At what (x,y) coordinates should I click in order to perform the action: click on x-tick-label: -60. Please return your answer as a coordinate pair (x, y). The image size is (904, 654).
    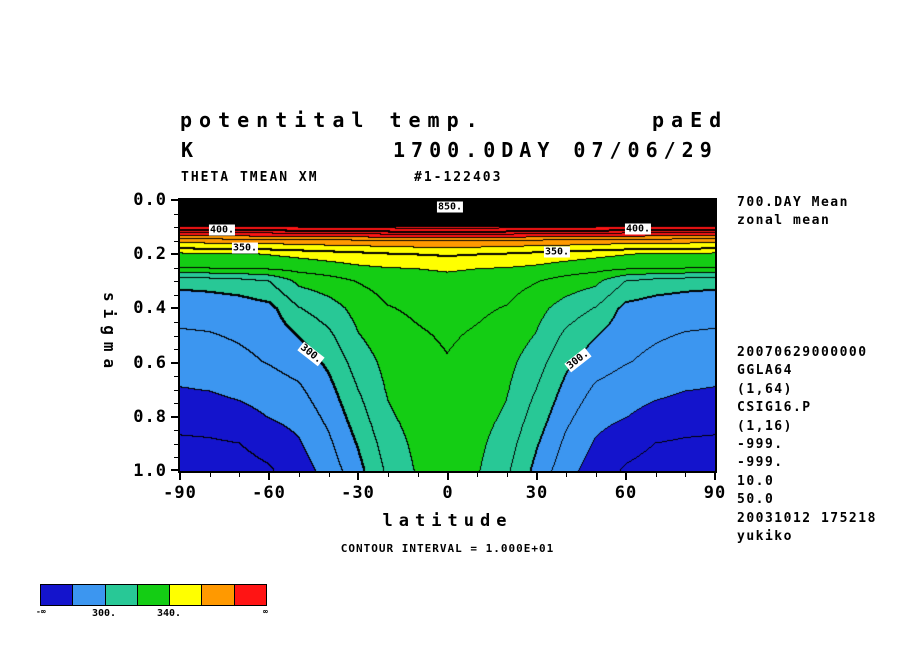
    Looking at the image, I should click on (269, 493).